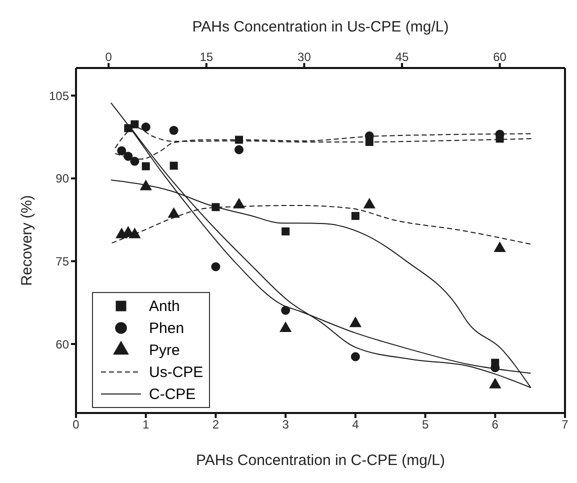 The height and width of the screenshot is (483, 577). I want to click on legend-label: Pyre, so click(164, 350).